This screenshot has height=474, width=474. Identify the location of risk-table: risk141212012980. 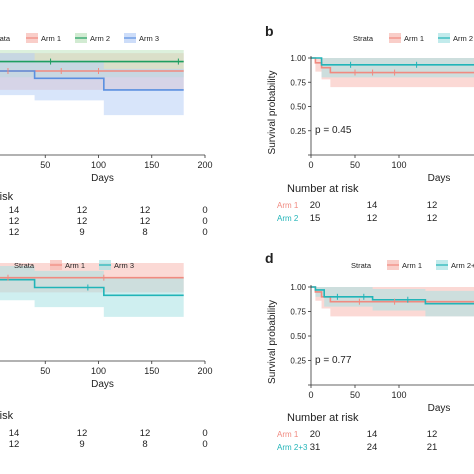
(104, 430).